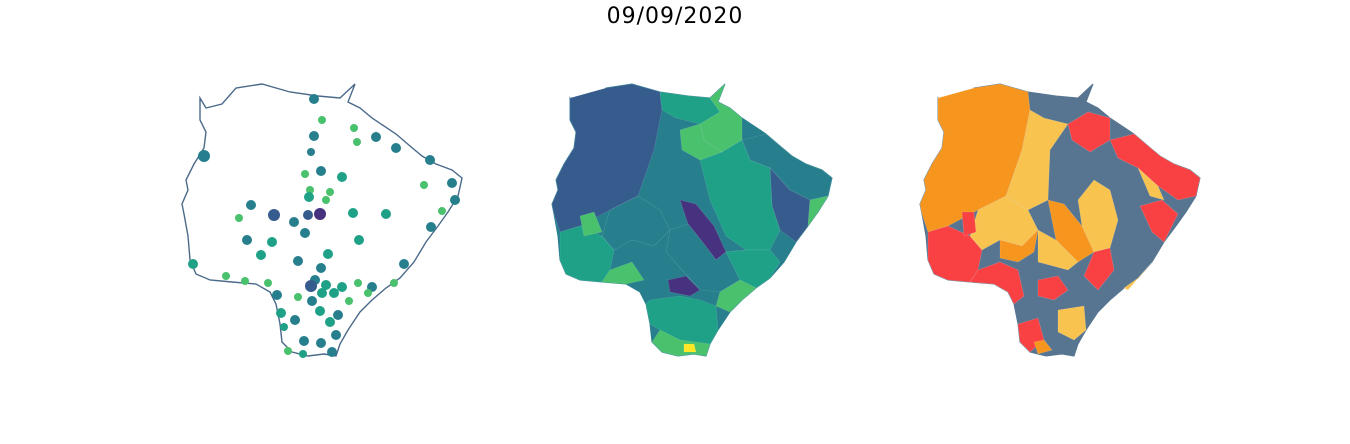  Describe the element at coordinates (692, 220) in the screenshot. I see `choropleth-regions` at that location.